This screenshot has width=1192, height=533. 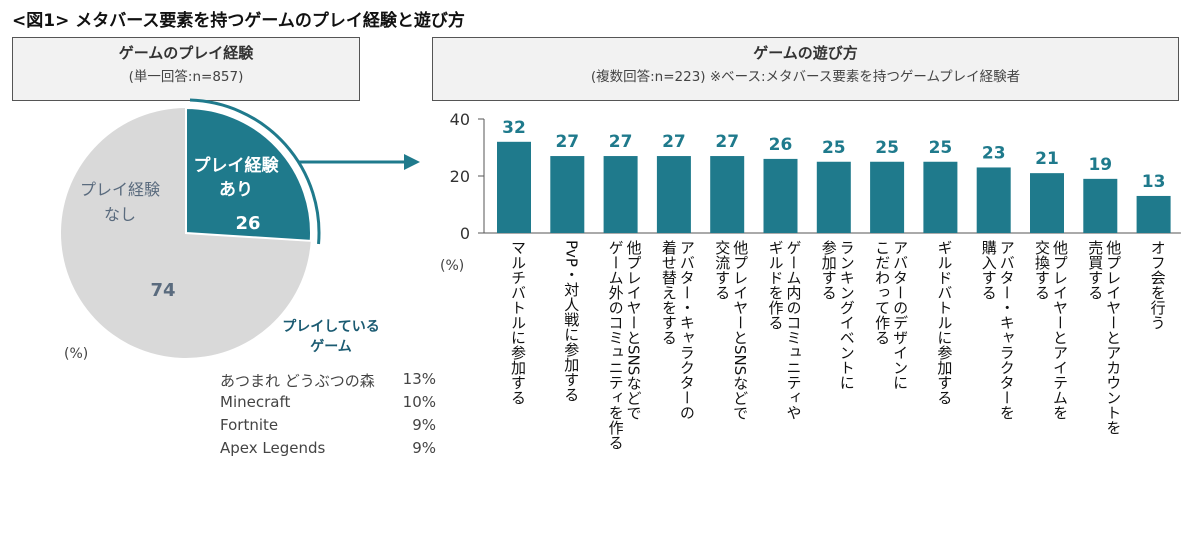 I want to click on x-category-label-line: 交換する, so click(x=1042, y=270).